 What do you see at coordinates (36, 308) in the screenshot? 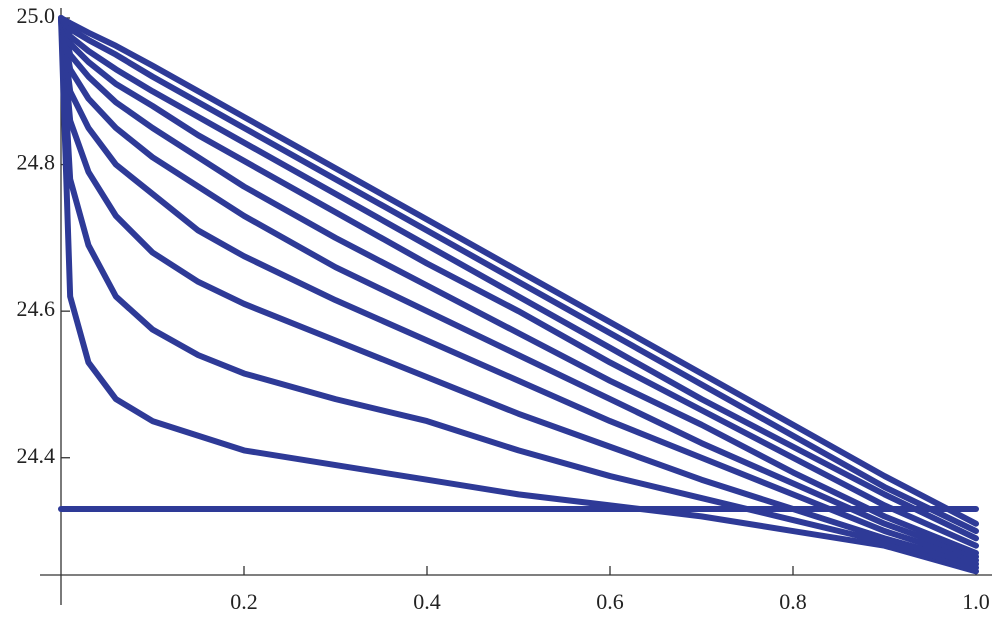
I see `y-tick-label: 24.6` at bounding box center [36, 308].